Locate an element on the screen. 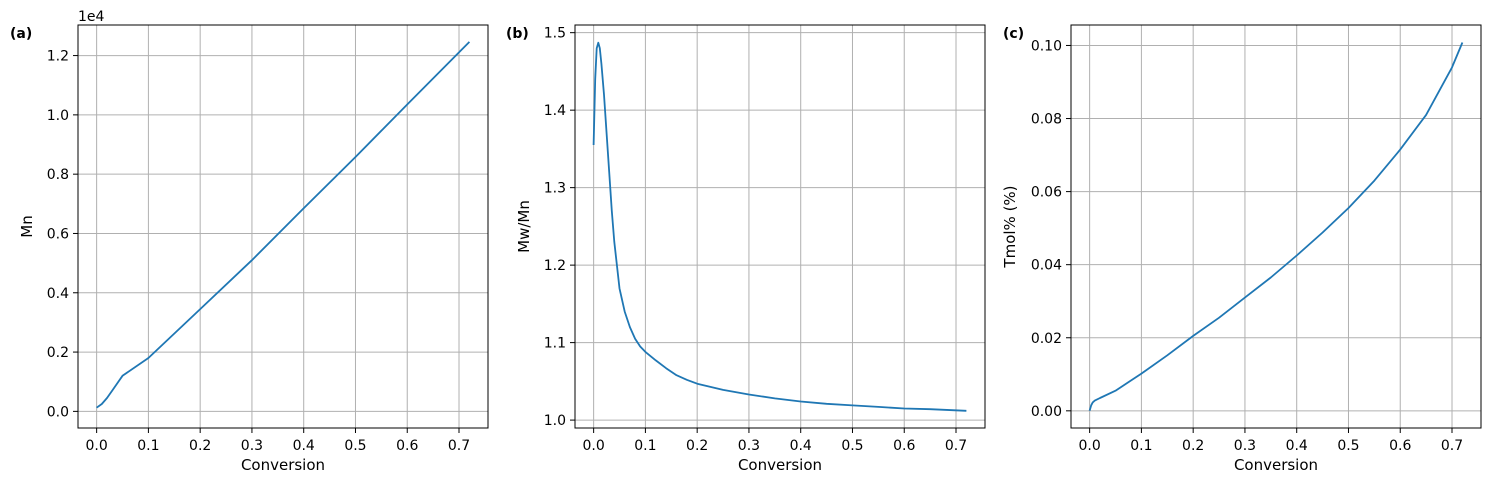 The height and width of the screenshot is (483, 1490). panel-label: (b) is located at coordinates (517, 34).